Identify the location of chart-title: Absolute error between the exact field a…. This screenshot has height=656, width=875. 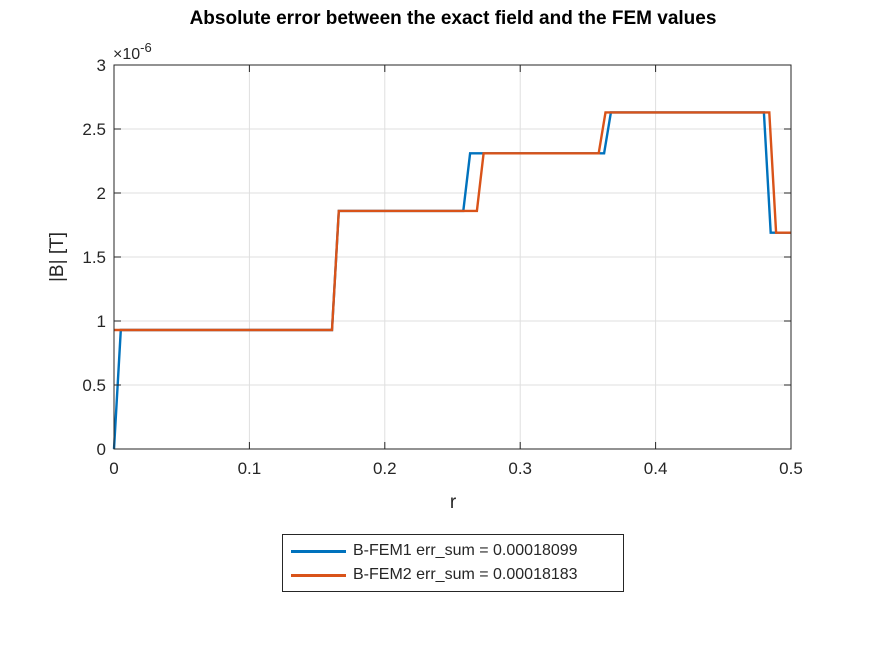
(453, 18).